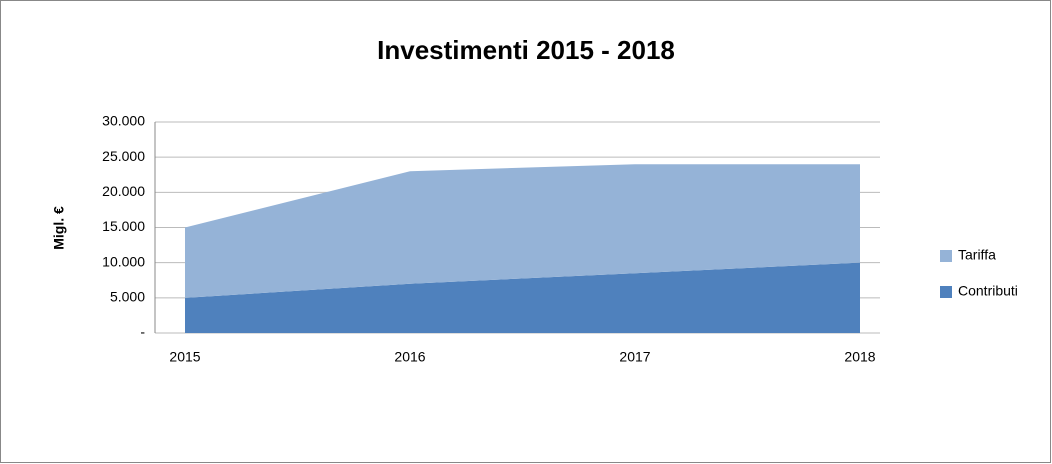 This screenshot has width=1052, height=464. Describe the element at coordinates (522, 297) in the screenshot. I see `area` at that location.